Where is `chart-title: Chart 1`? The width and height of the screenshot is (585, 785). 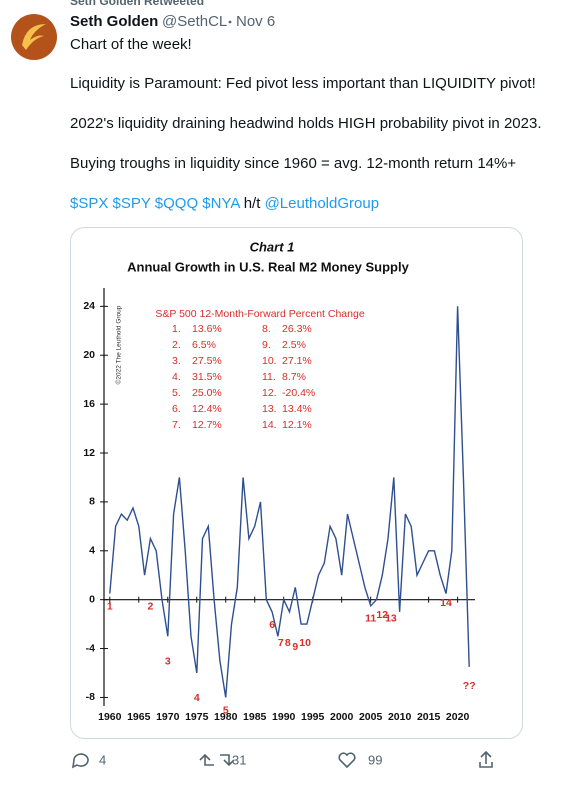 chart-title: Chart 1 is located at coordinates (272, 246).